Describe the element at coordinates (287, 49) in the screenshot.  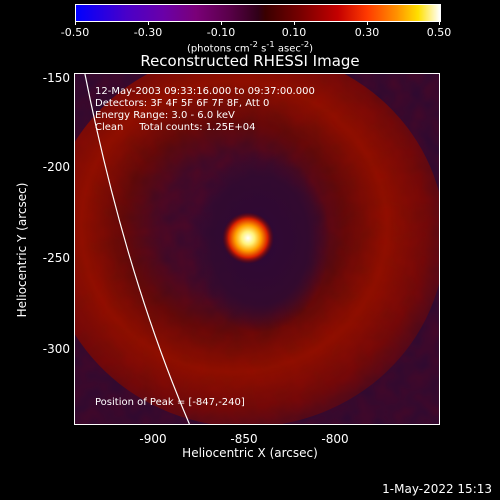
I see `colorbar-units-part: asec` at that location.